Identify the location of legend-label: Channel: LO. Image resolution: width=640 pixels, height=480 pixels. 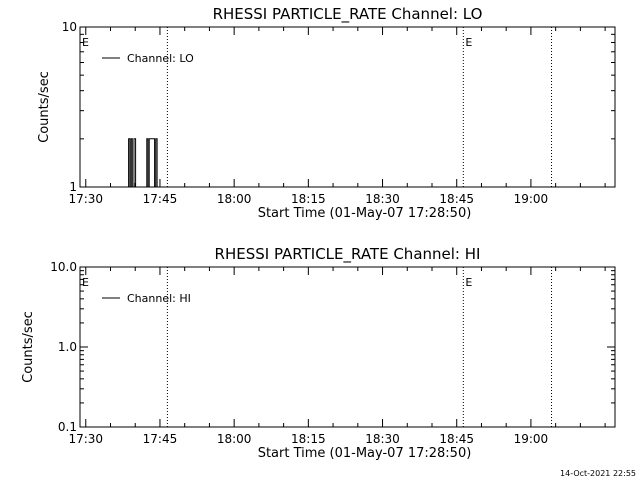
(160, 58).